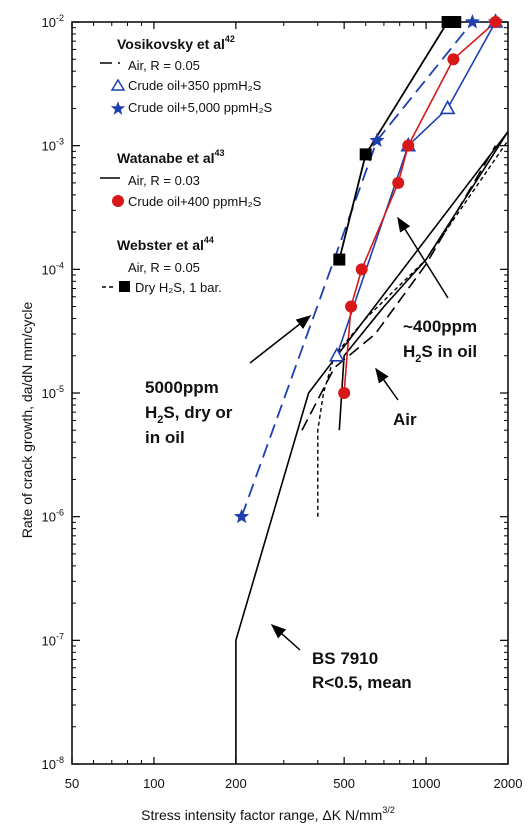  What do you see at coordinates (423, 257) in the screenshot?
I see `arrow-400ppm` at bounding box center [423, 257].